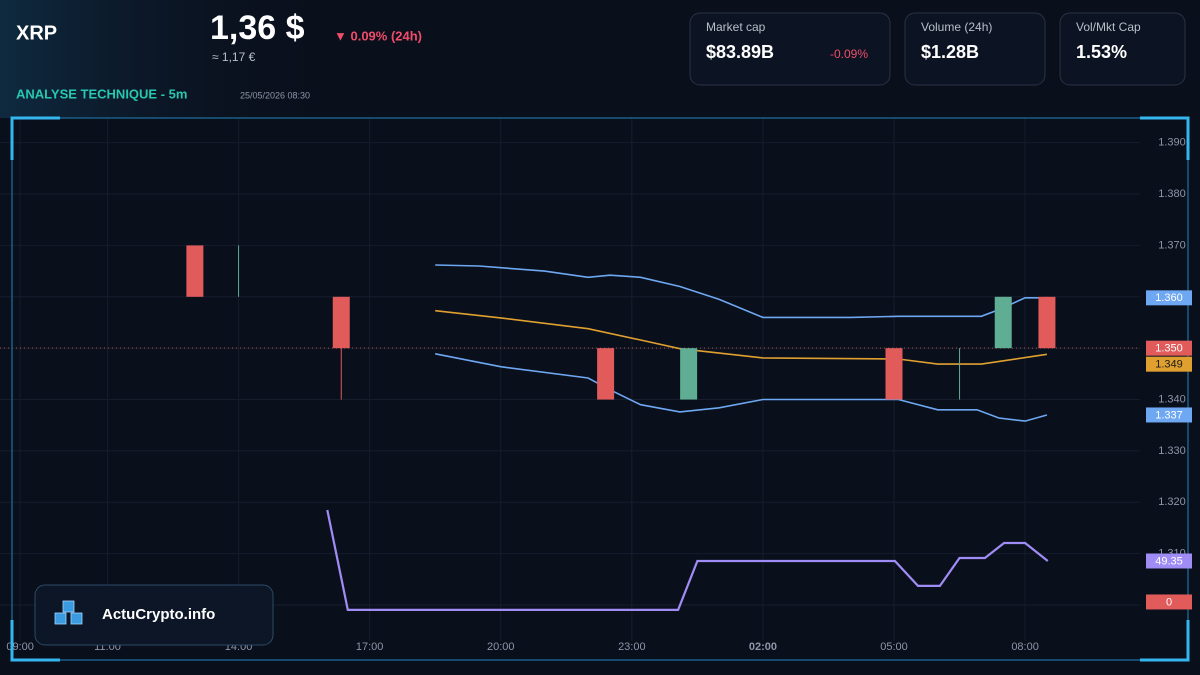  I want to click on logo-box, so click(154, 615).